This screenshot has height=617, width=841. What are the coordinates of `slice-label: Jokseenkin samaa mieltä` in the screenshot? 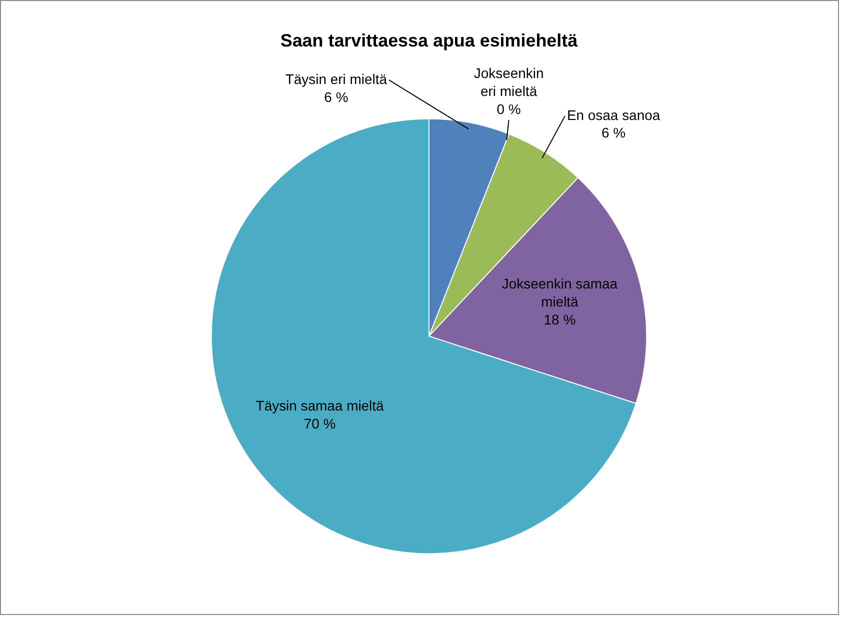 It's located at (560, 293).